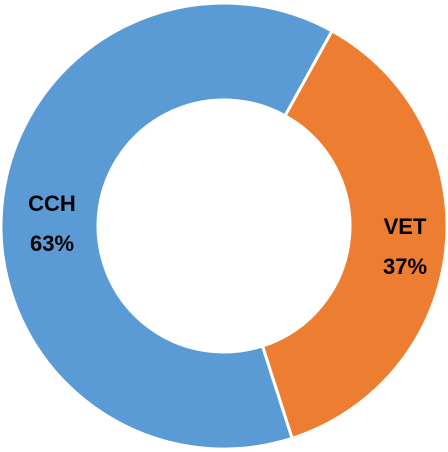 The height and width of the screenshot is (452, 448). What do you see at coordinates (405, 266) in the screenshot?
I see `slice-value-label: 37%` at bounding box center [405, 266].